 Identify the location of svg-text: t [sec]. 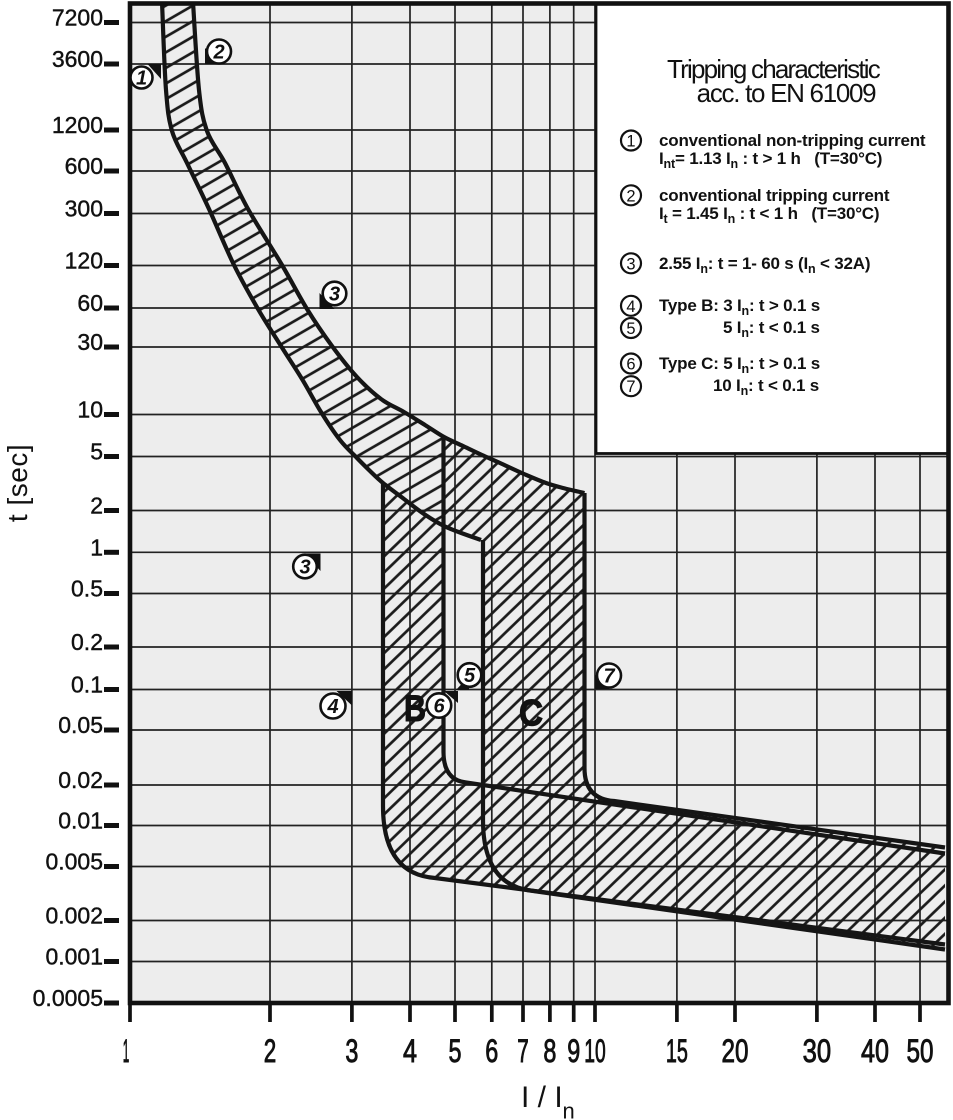
(17, 483).